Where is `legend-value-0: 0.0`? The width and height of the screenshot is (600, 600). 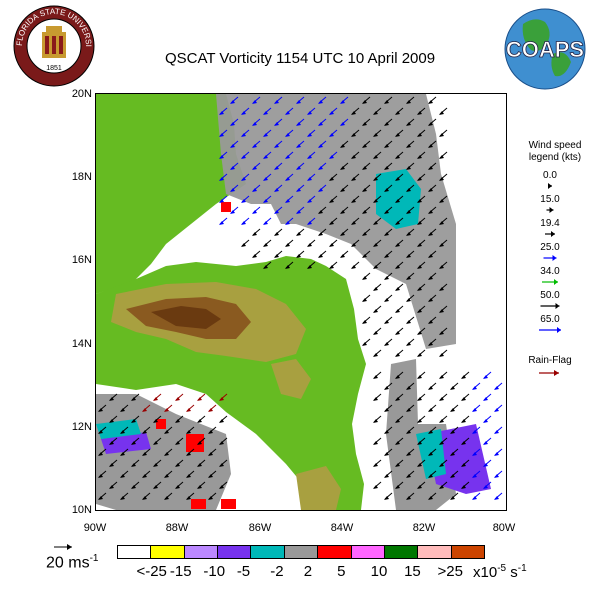 legend-value-0: 0.0 is located at coordinates (550, 175).